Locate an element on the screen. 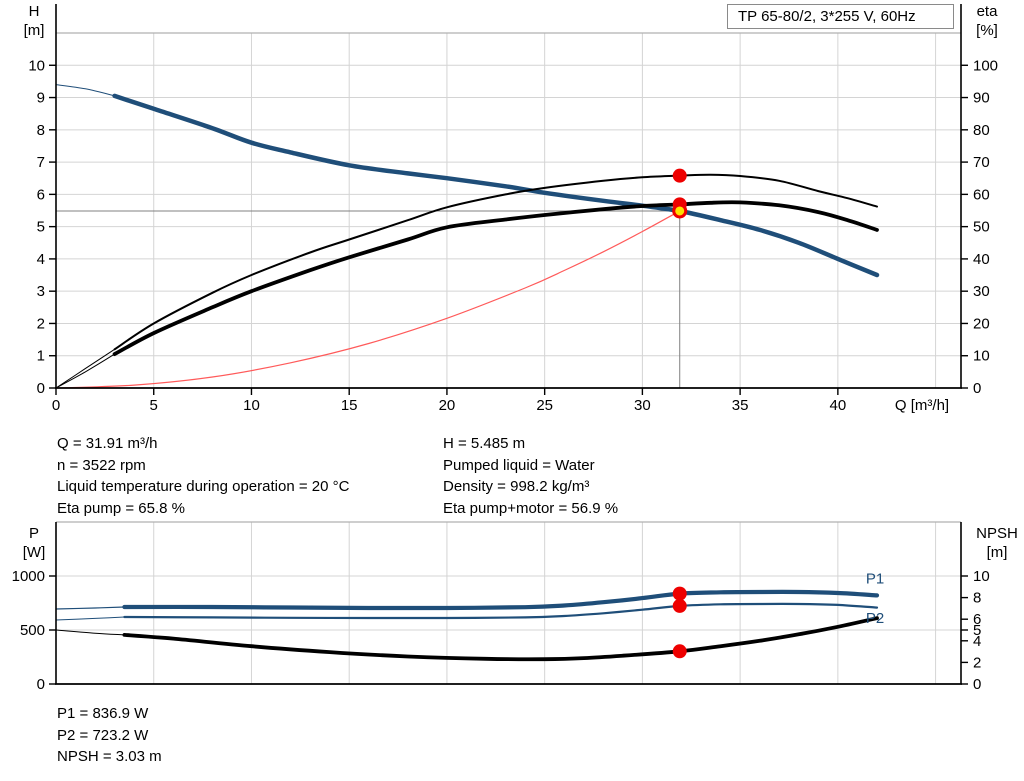 The image size is (1024, 781). series-label-p2: P2 is located at coordinates (875, 618).